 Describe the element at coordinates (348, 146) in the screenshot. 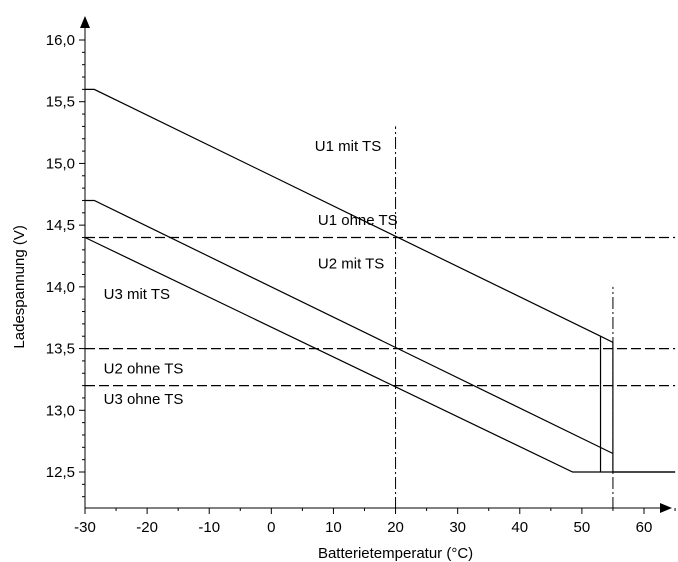

I see `series-label: U1 mit TS` at that location.